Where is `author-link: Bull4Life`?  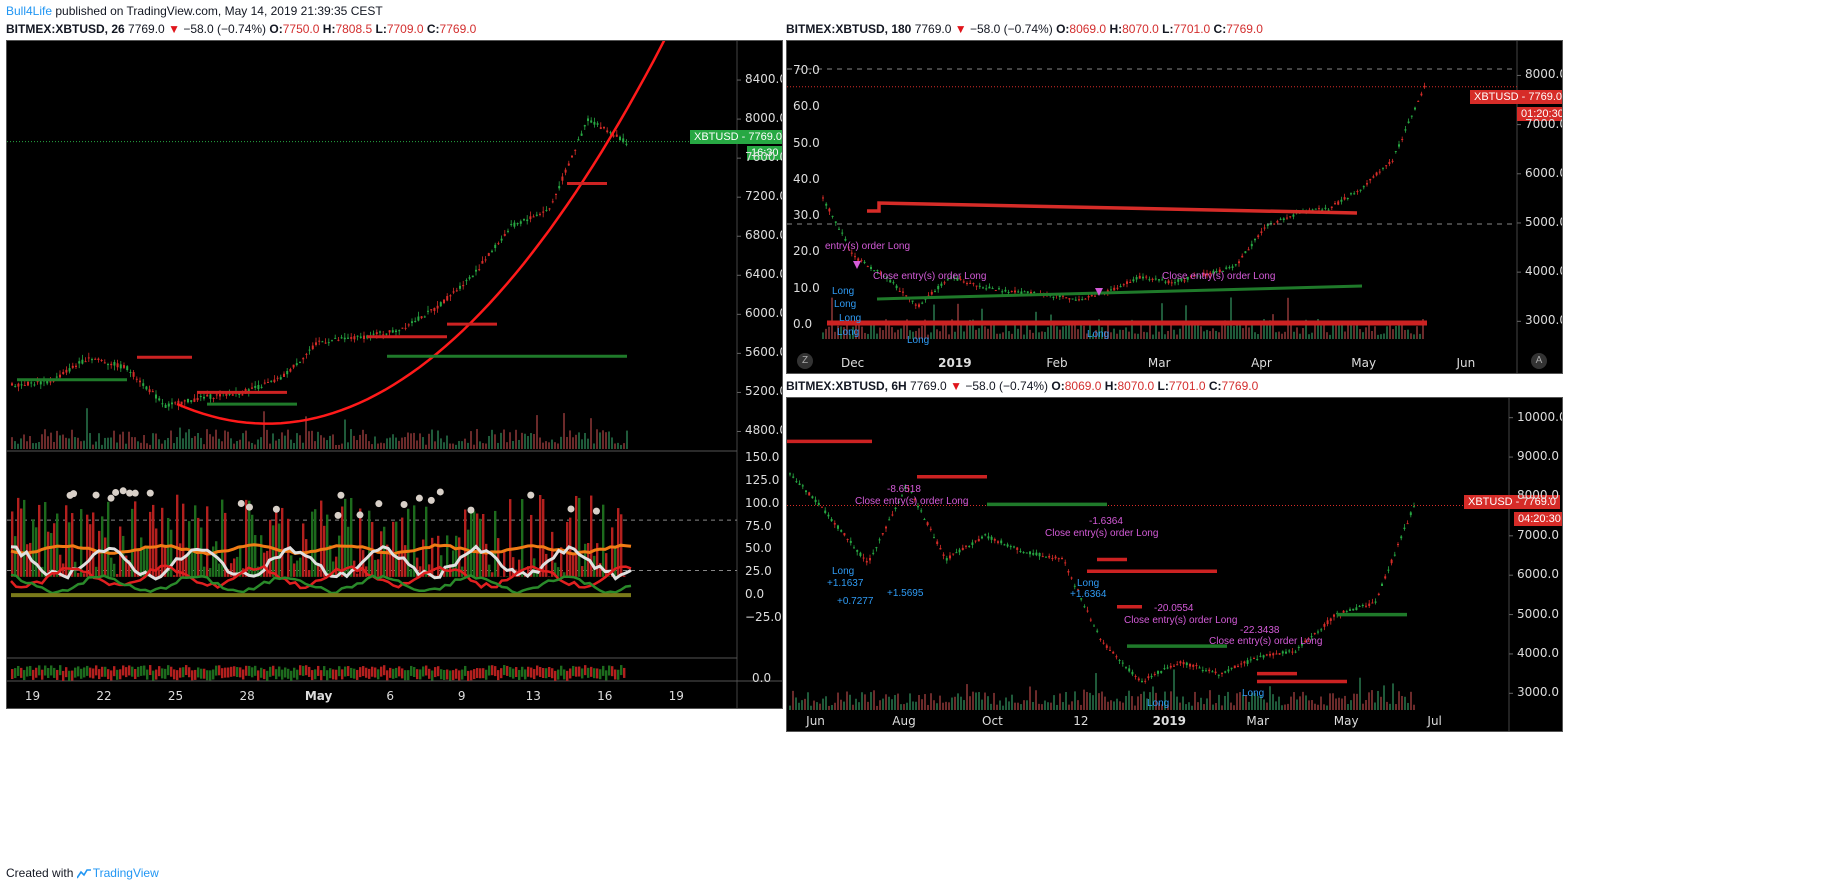 author-link: Bull4Life is located at coordinates (29, 11).